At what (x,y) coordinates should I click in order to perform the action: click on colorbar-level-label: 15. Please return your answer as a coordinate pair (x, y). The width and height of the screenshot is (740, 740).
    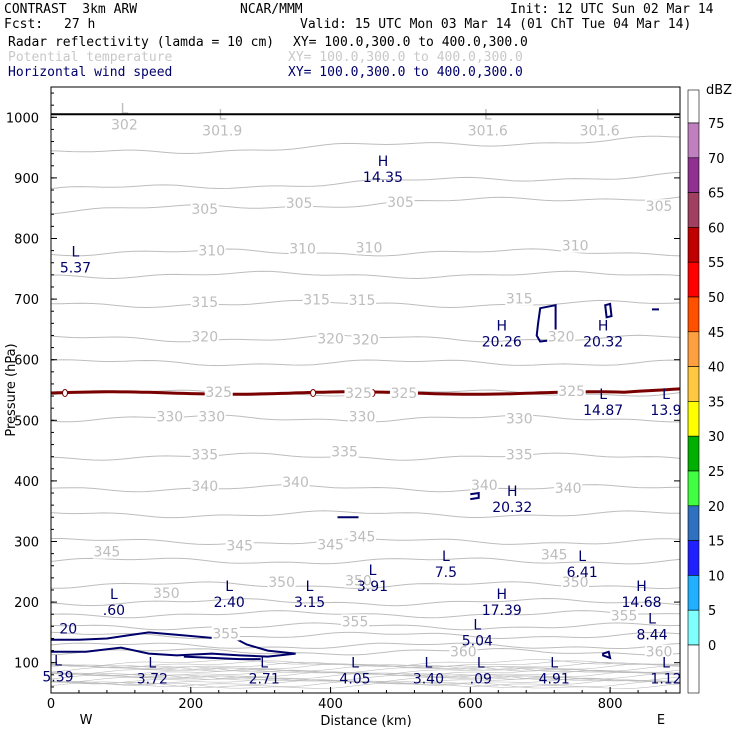
    Looking at the image, I should click on (716, 542).